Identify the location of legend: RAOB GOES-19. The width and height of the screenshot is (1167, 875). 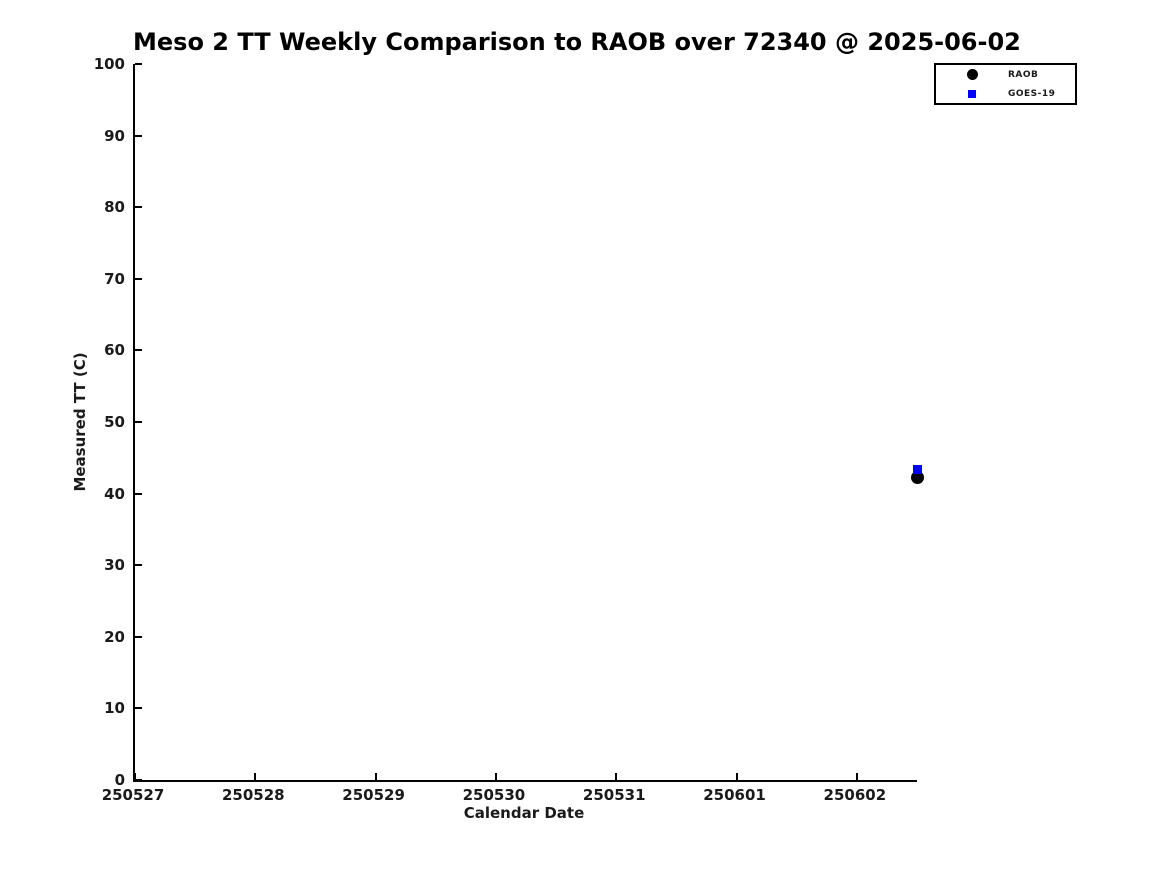
(1005, 84).